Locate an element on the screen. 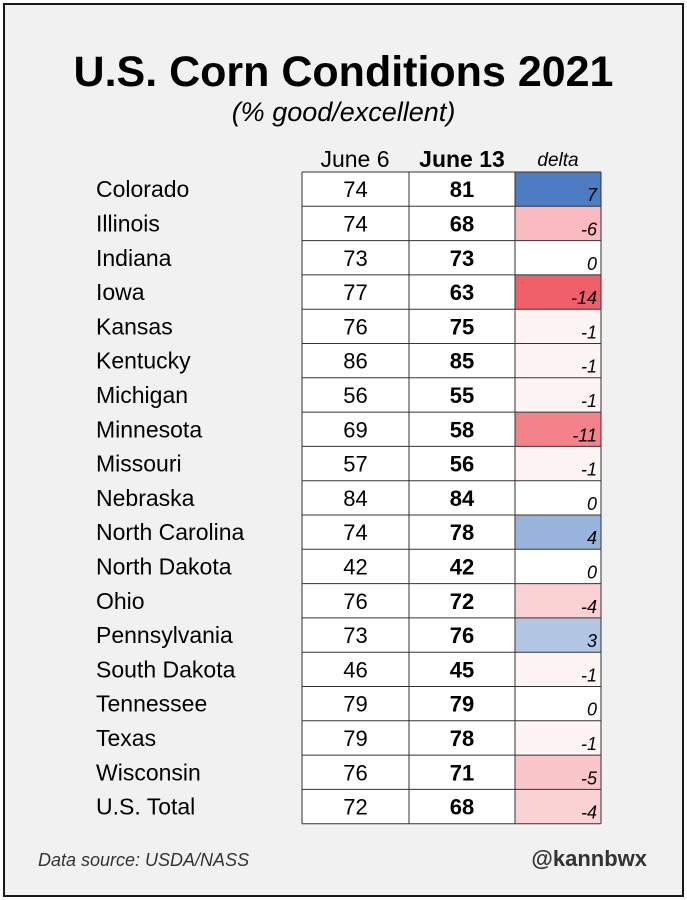 The height and width of the screenshot is (900, 687). row-label: Wisconsin is located at coordinates (148, 772).